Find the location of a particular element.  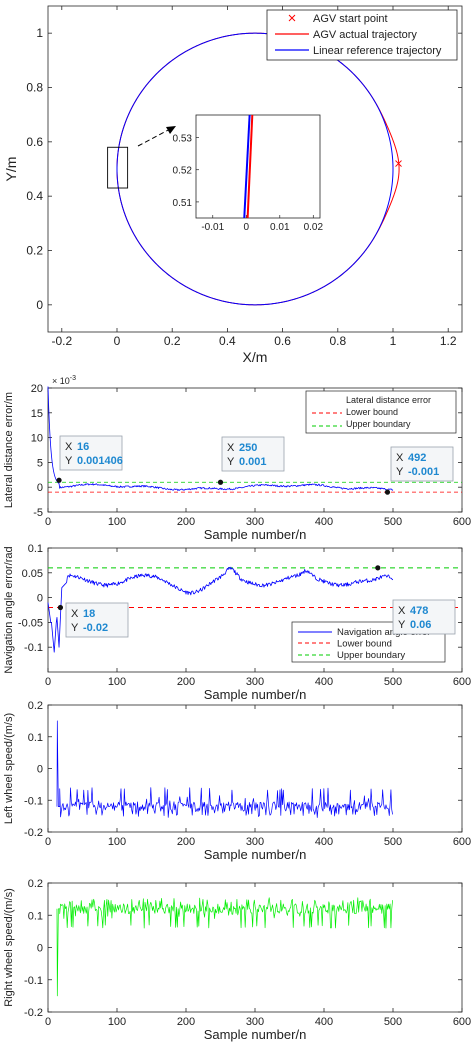

x-tick-label: 1.2 is located at coordinates (448, 341).